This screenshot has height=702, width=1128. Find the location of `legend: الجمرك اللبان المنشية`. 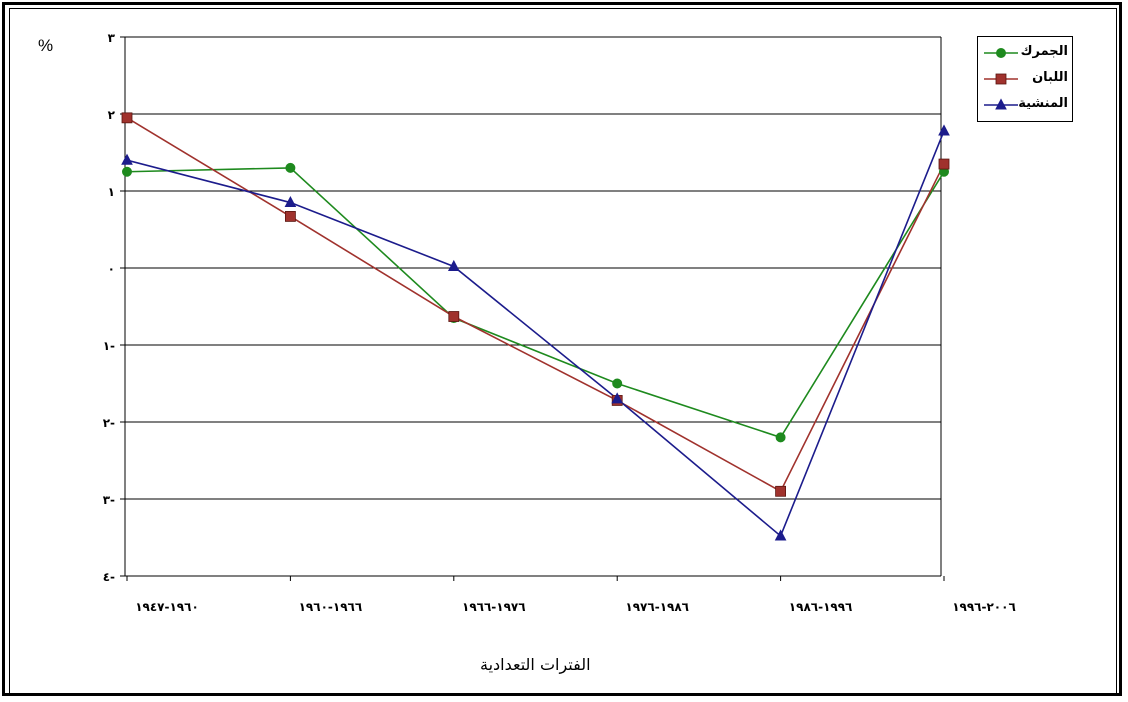

legend: الجمرك اللبان المنشية is located at coordinates (1025, 79).